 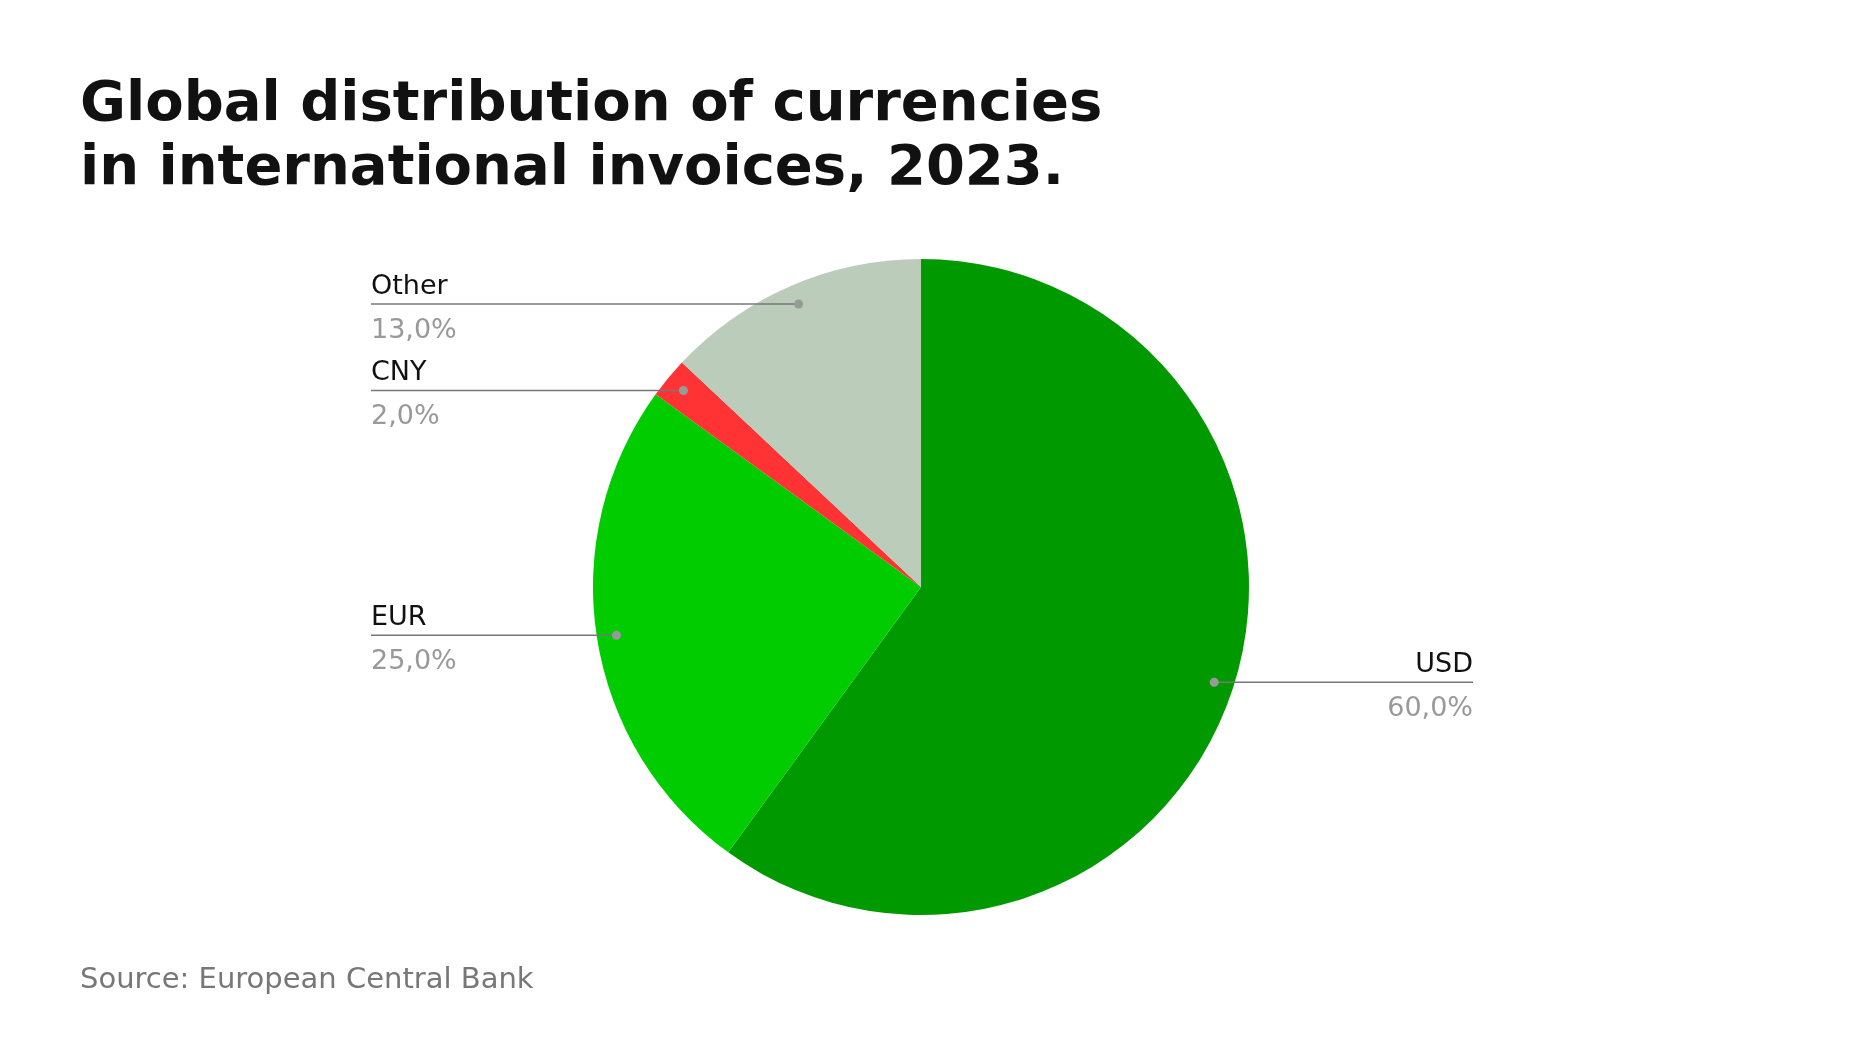 What do you see at coordinates (1430, 707) in the screenshot?
I see `data-label: 60,0%` at bounding box center [1430, 707].